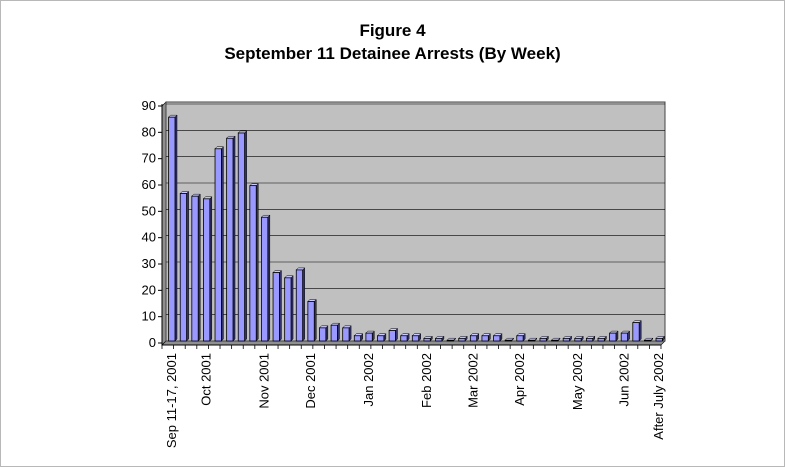 The width and height of the screenshot is (785, 467). Describe the element at coordinates (392, 30) in the screenshot. I see `chart-title: Figure 4` at that location.